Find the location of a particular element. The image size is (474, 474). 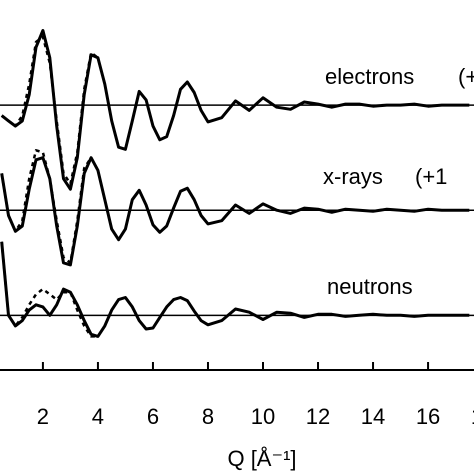

x-tick-label: 16 is located at coordinates (428, 416).